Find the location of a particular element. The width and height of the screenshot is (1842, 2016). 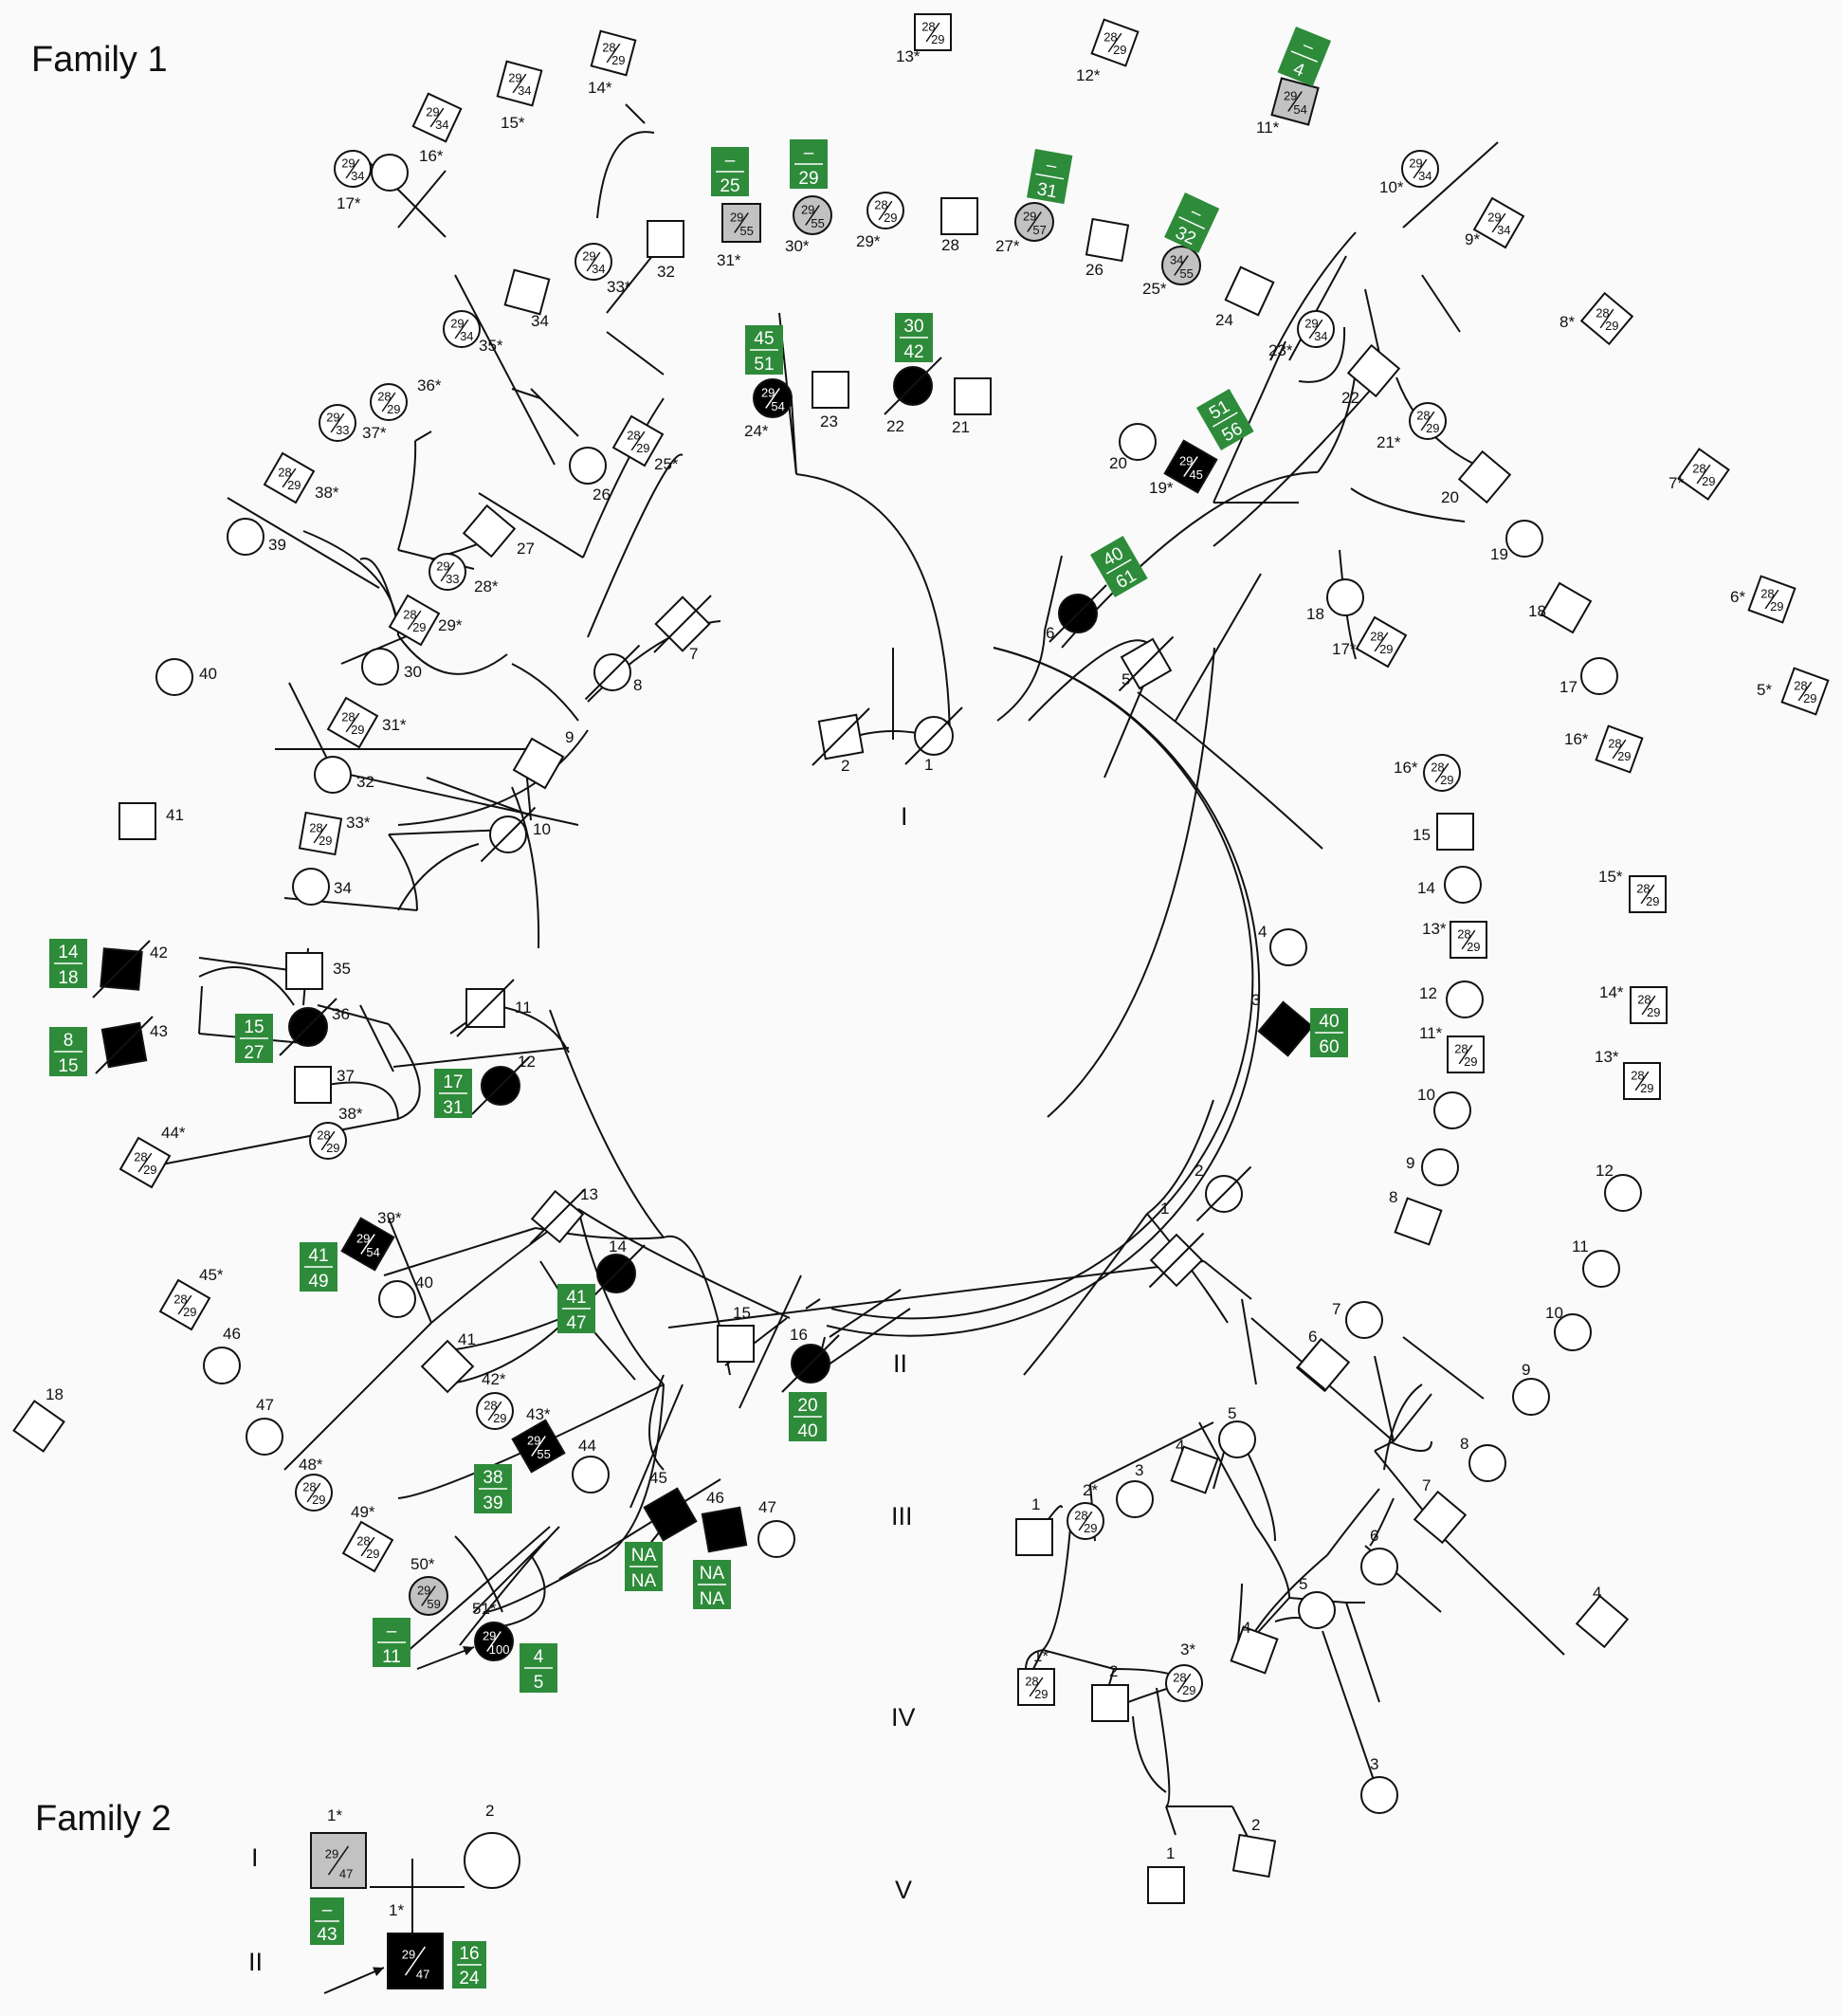

member-f1-plain-74-male: 1 is located at coordinates (1034, 1525).